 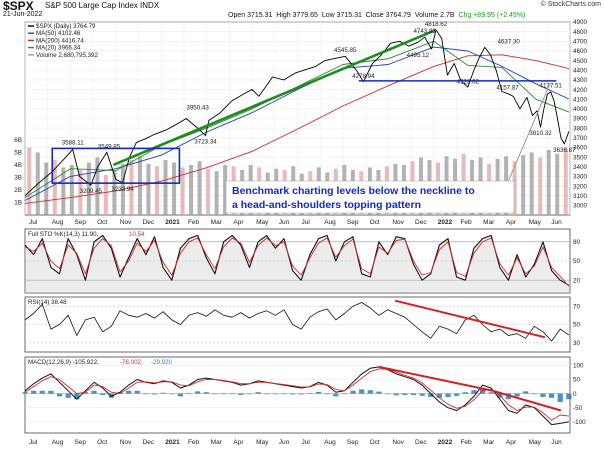 I want to click on brand-logo: © StockCharts.com, so click(x=570, y=4).